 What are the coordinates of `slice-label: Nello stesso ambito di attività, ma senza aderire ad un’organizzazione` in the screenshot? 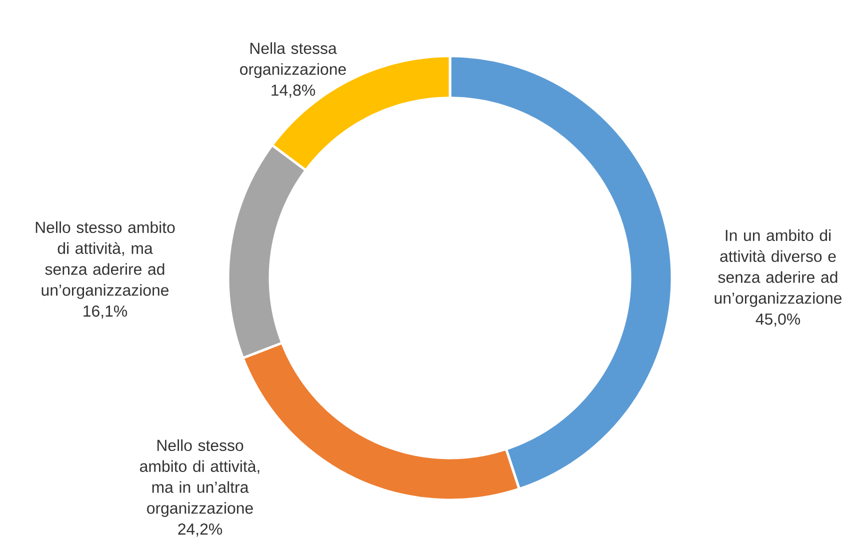 It's located at (105, 260).